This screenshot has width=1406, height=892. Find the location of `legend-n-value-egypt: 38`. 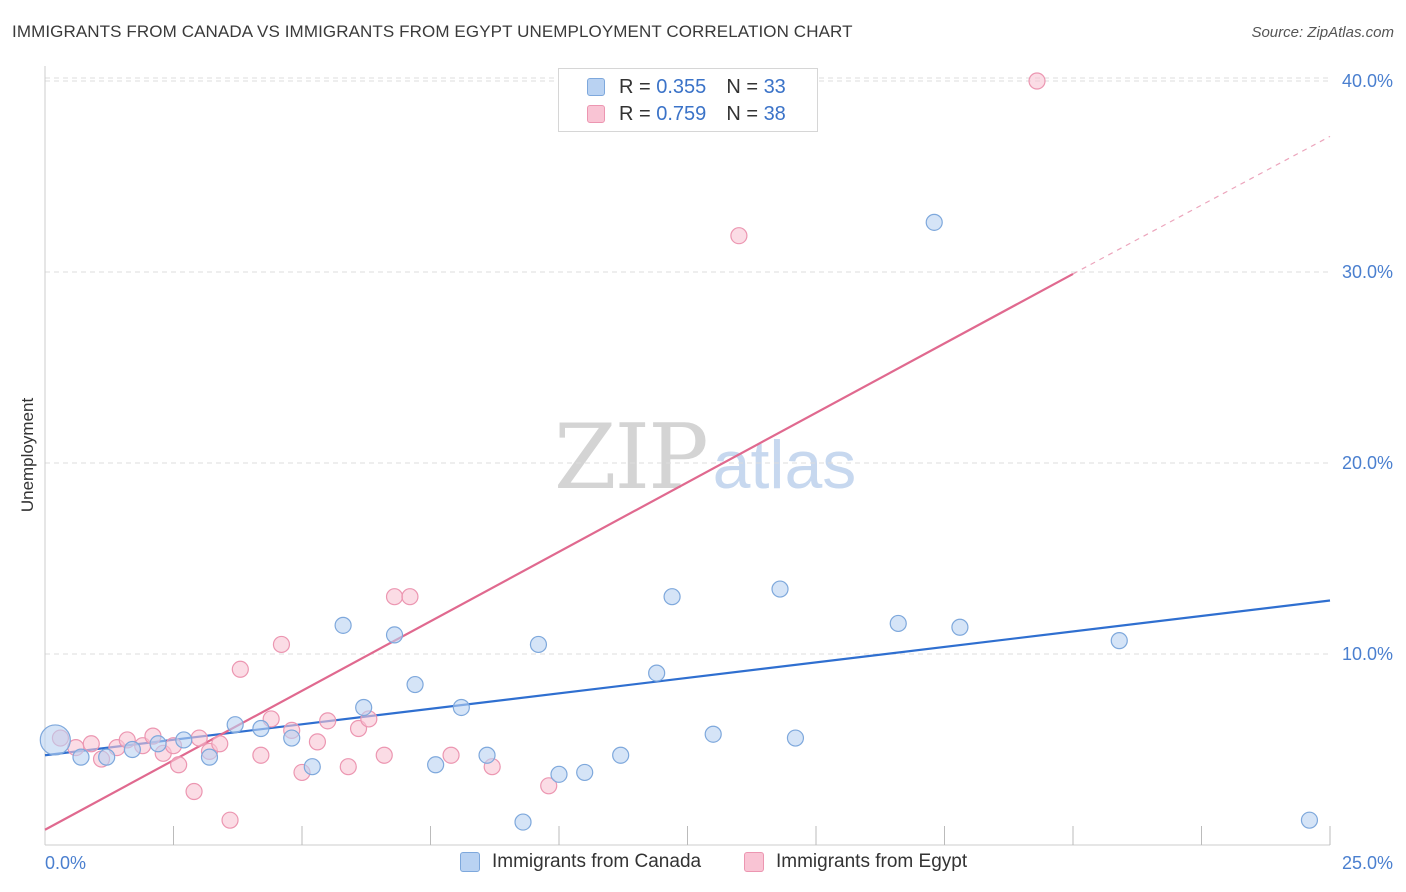

legend-n-value-egypt: 38 is located at coordinates (774, 113).